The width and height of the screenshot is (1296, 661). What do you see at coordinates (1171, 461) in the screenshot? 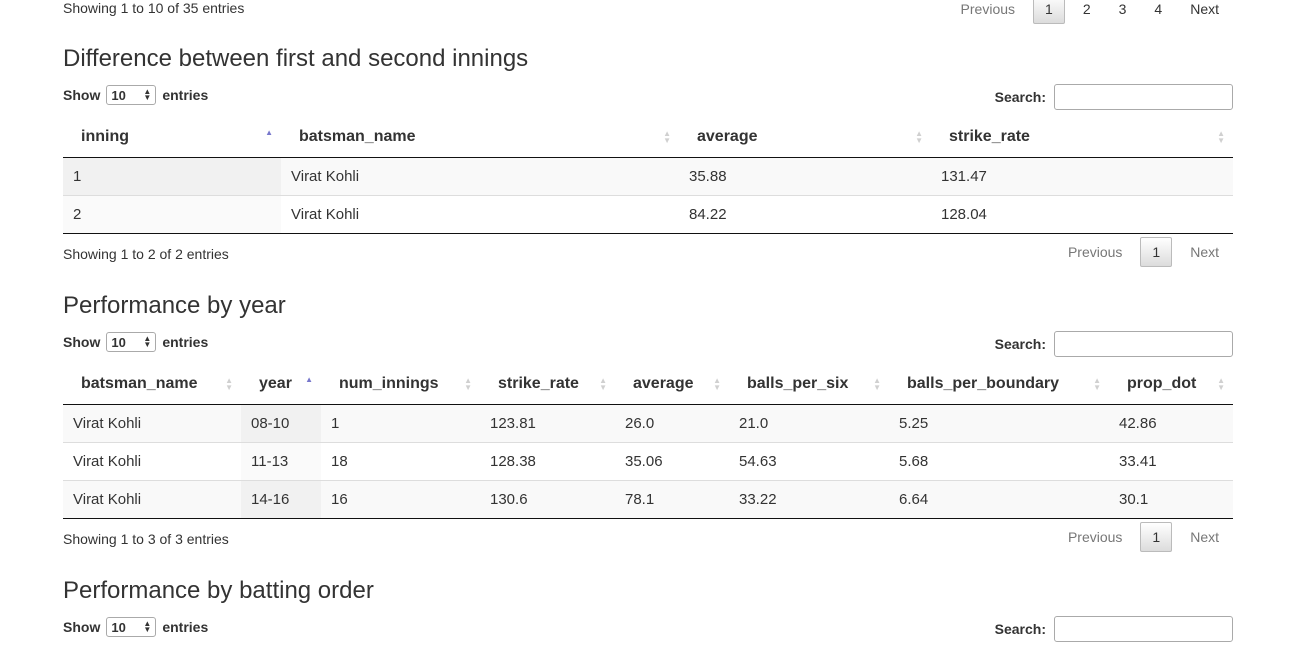
I see `table-cell: 33.41` at bounding box center [1171, 461].